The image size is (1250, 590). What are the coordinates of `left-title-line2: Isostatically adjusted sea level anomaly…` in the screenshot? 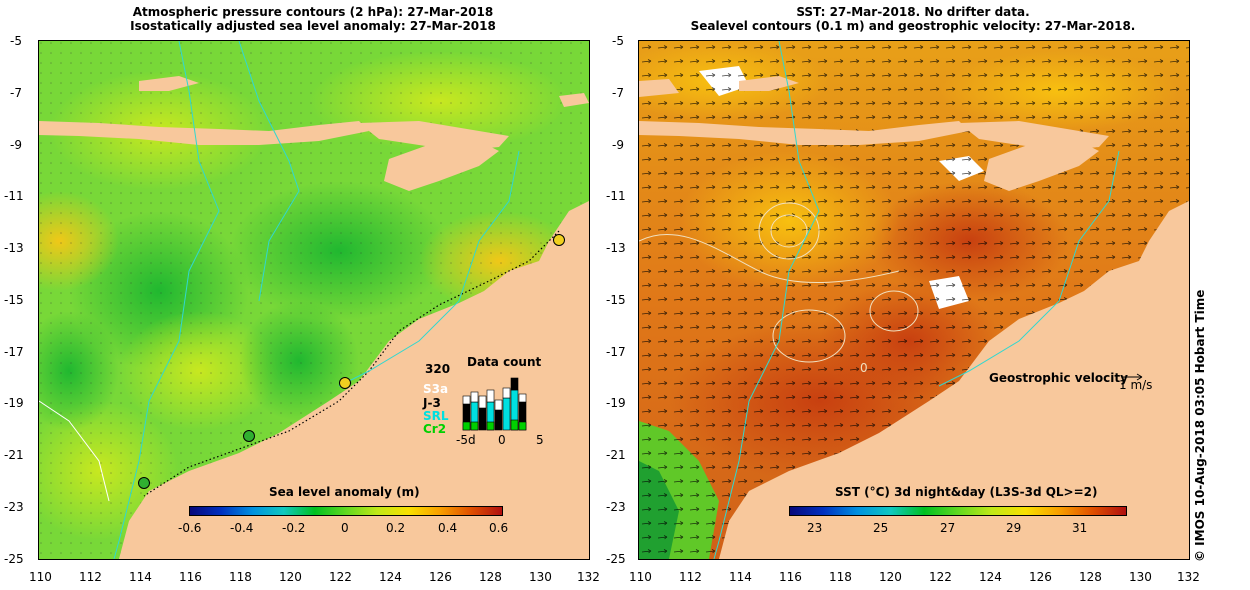 It's located at (313, 26).